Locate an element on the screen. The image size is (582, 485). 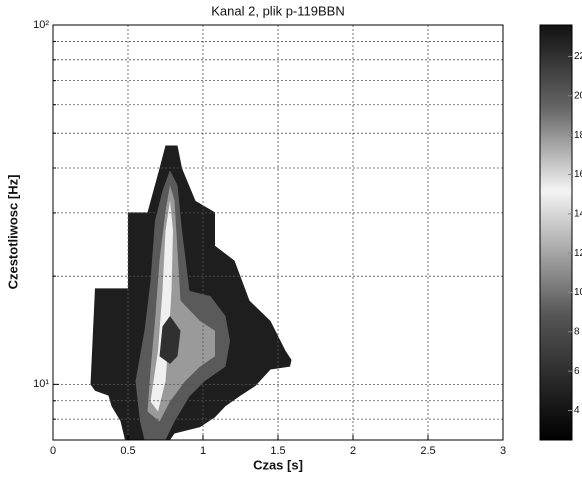
x-tick-label: 2 is located at coordinates (353, 451).